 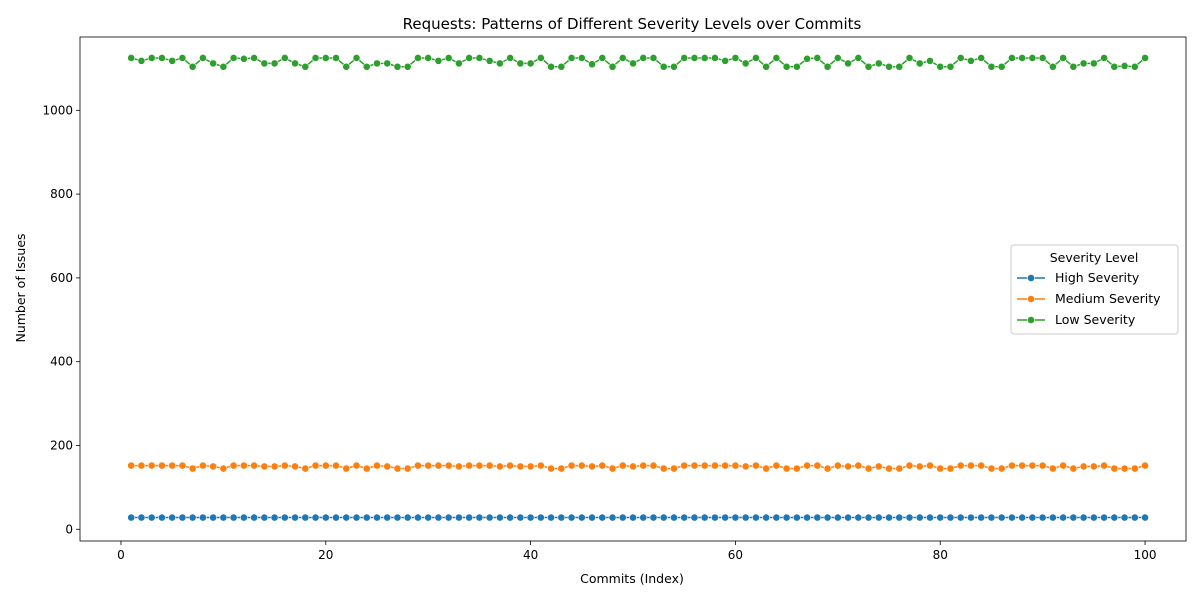 I want to click on legend-entries: High Severity Medium Severity Low Severity, so click(x=1089, y=298).